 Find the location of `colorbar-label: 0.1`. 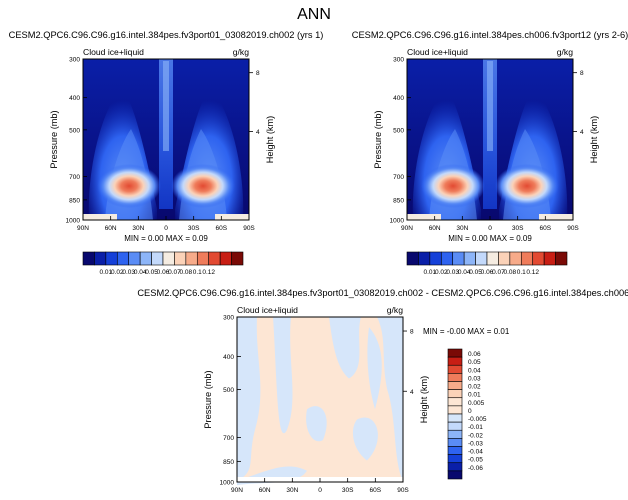

colorbar-label: 0.1 is located at coordinates (197, 272).